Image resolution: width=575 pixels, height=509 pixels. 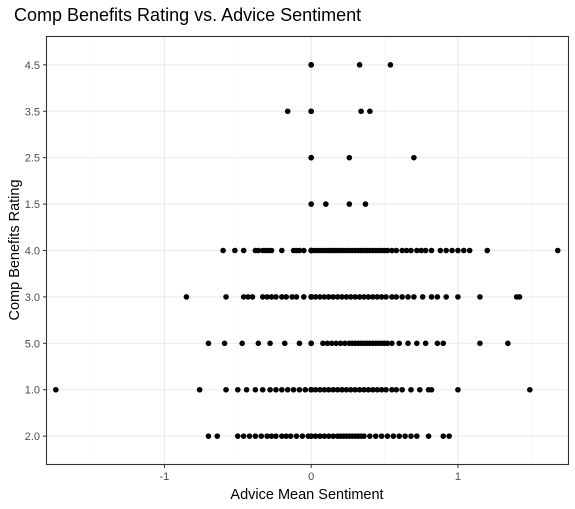 I want to click on y-tick-label: 3.0, so click(x=32, y=298).